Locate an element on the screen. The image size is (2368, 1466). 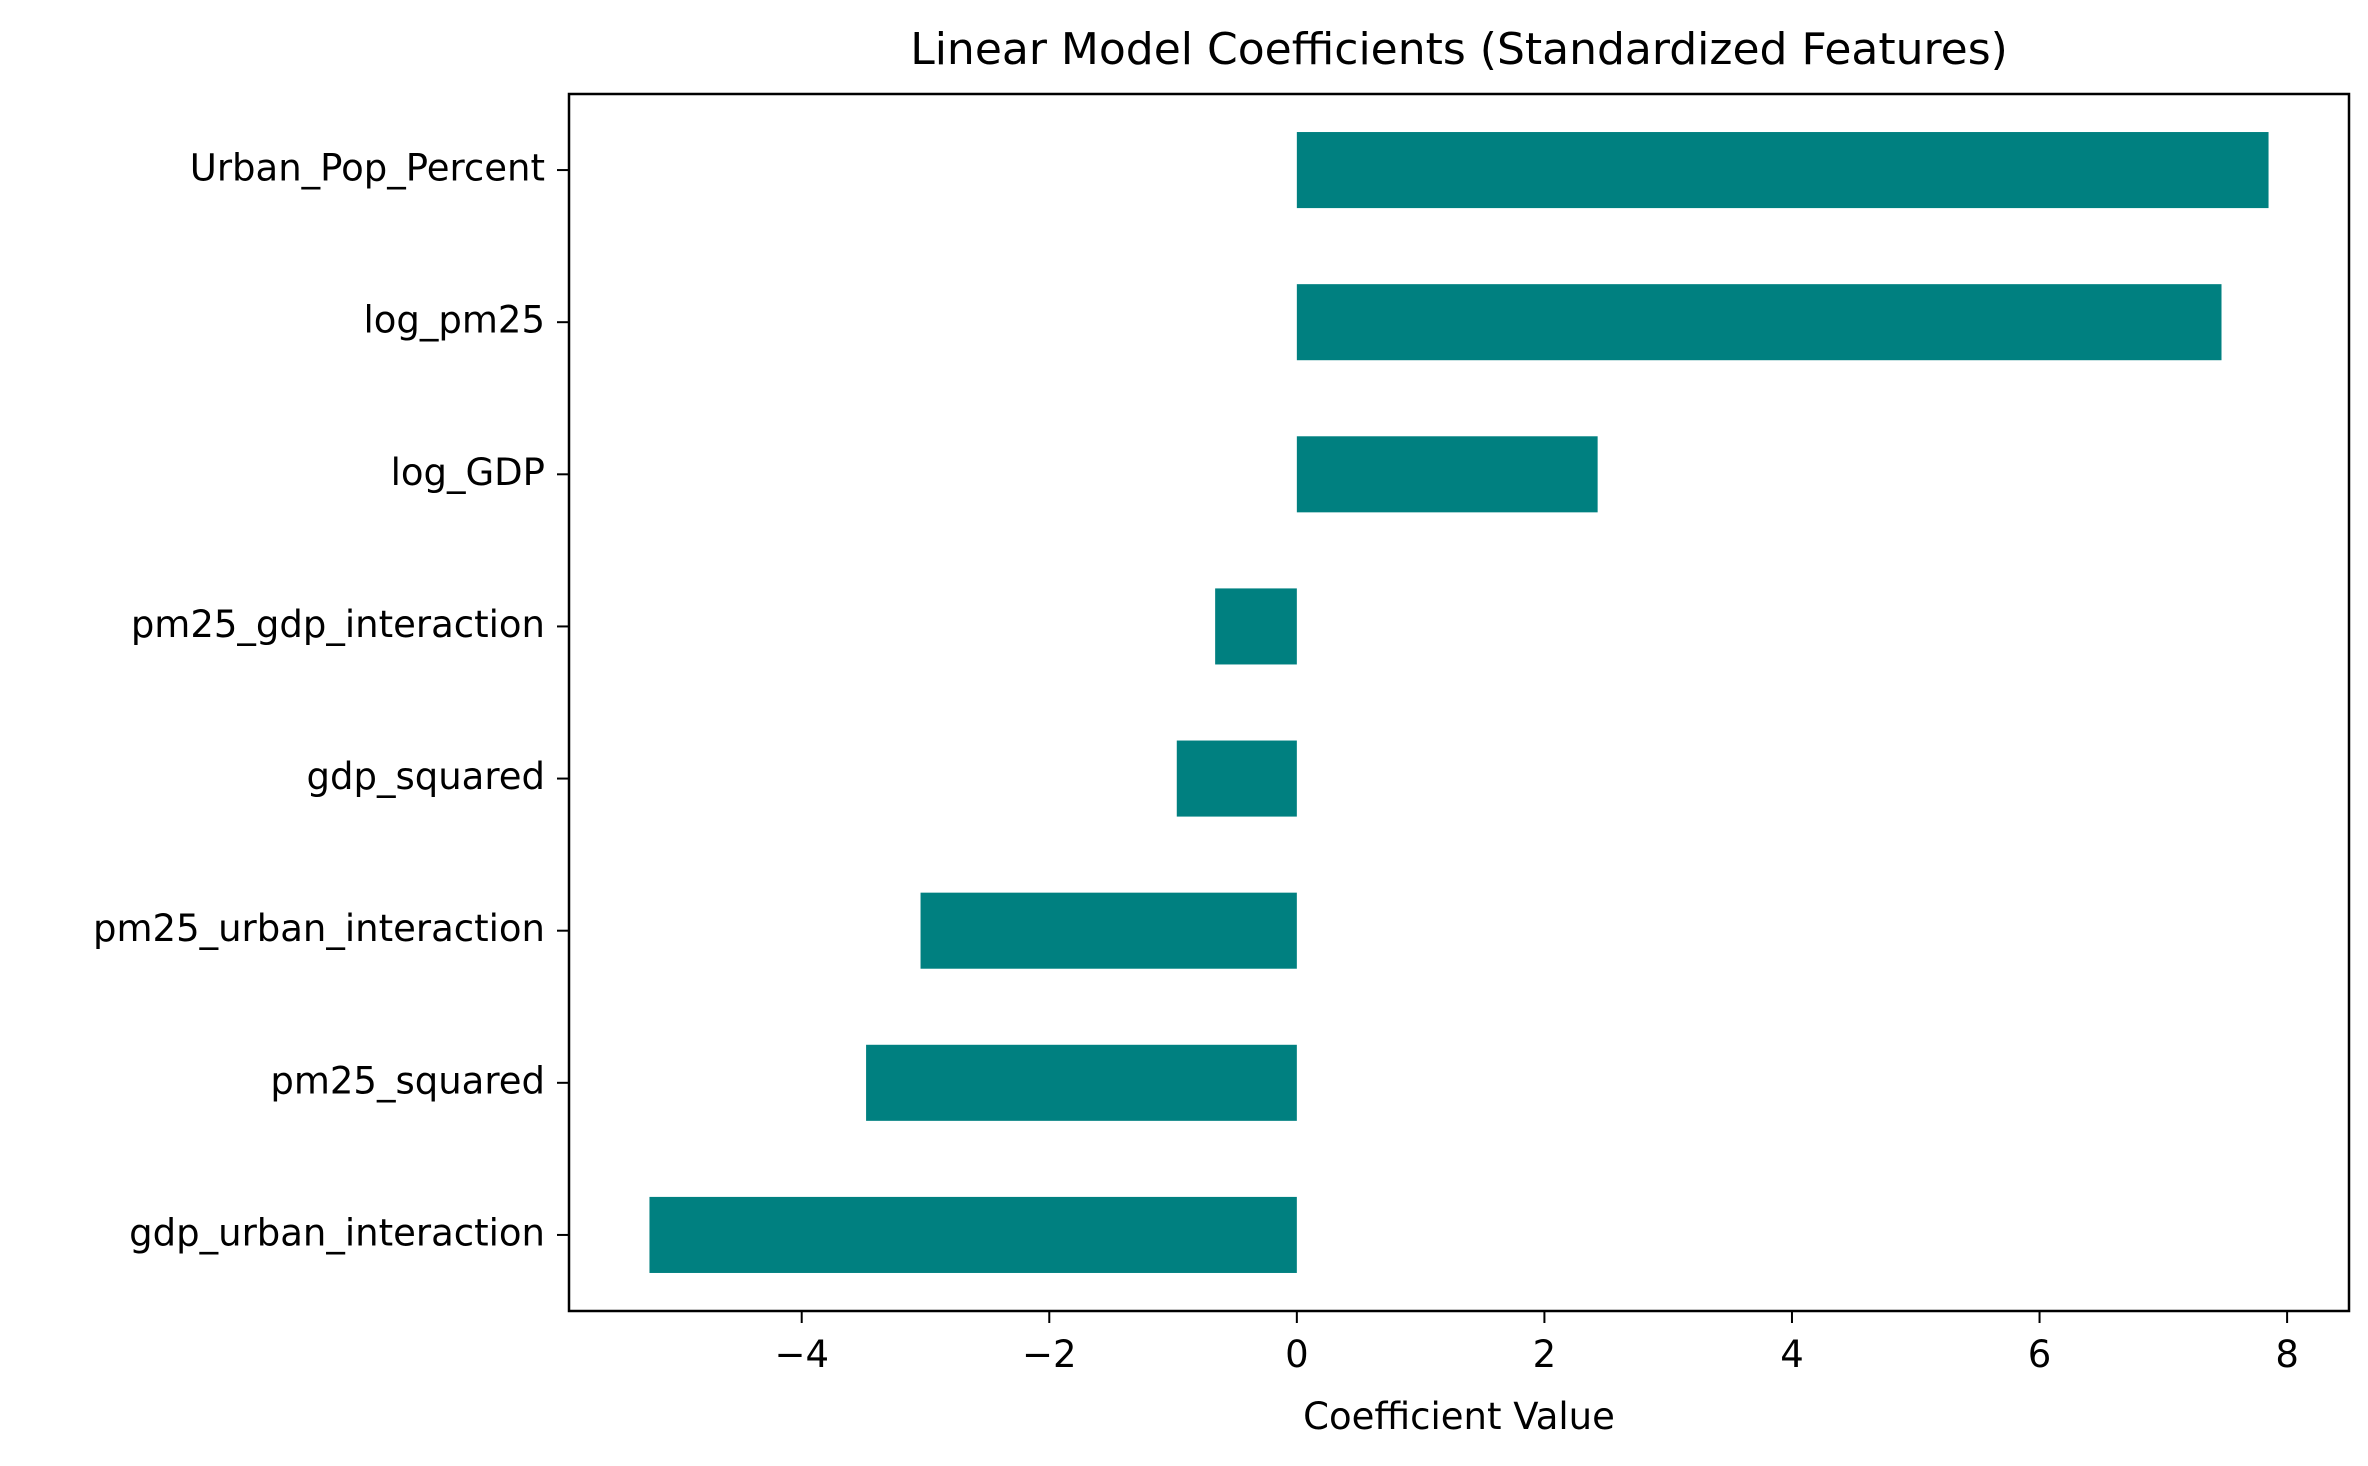
y-tick-label: log_pm25 is located at coordinates (454, 320).